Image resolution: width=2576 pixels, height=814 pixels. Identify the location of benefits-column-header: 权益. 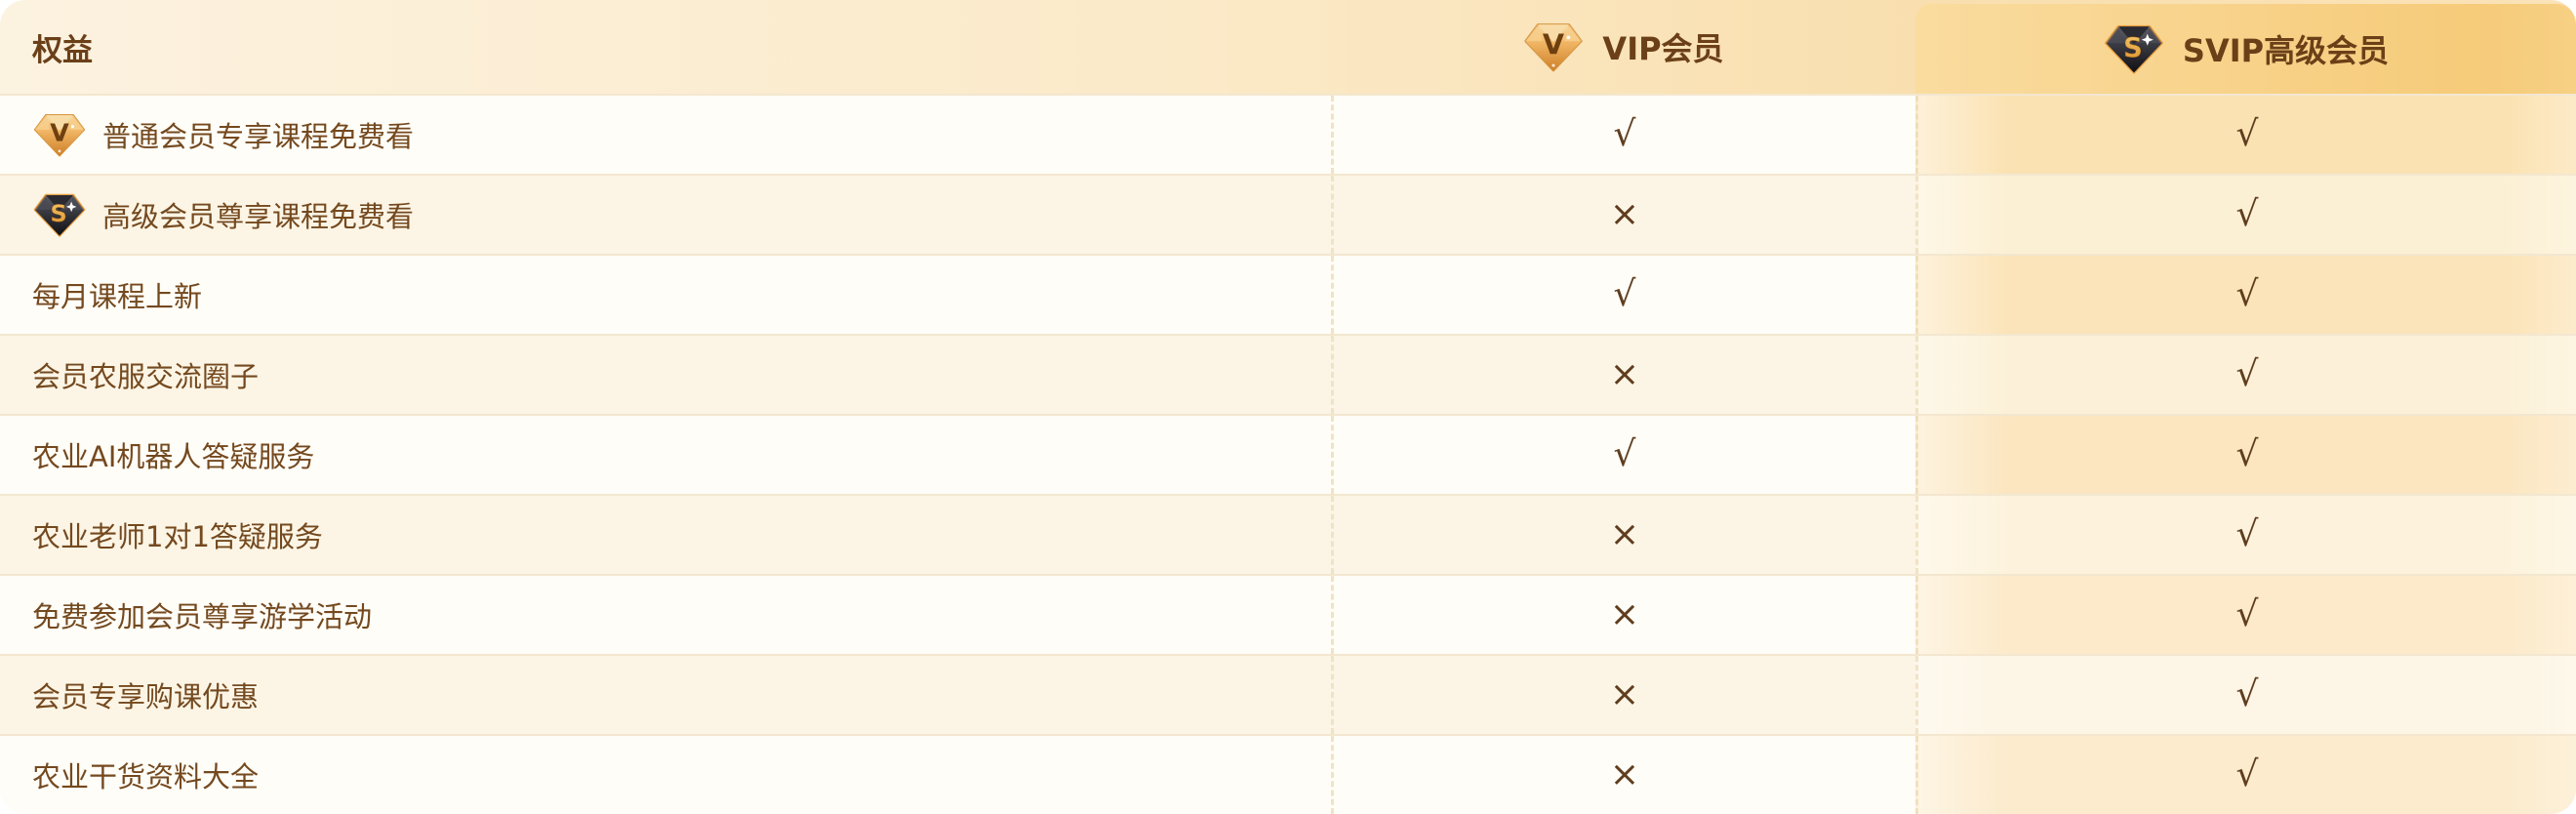
(665, 47).